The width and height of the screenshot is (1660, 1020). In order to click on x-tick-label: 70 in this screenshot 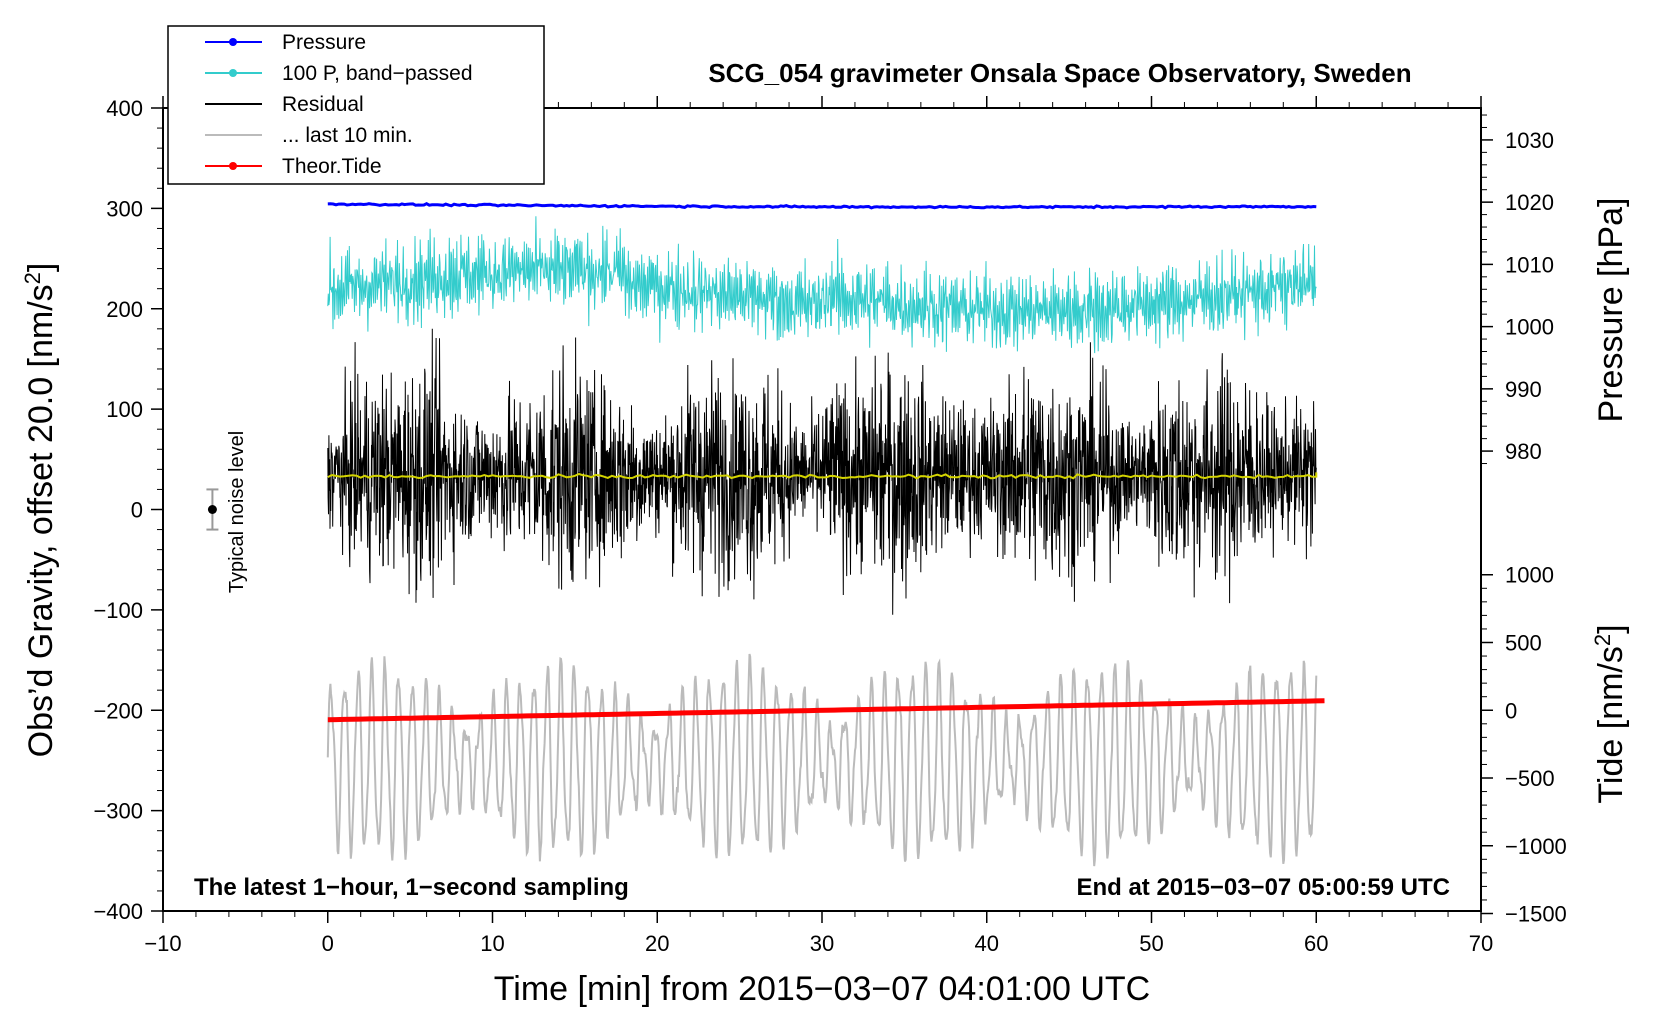, I will do `click(1481, 943)`.